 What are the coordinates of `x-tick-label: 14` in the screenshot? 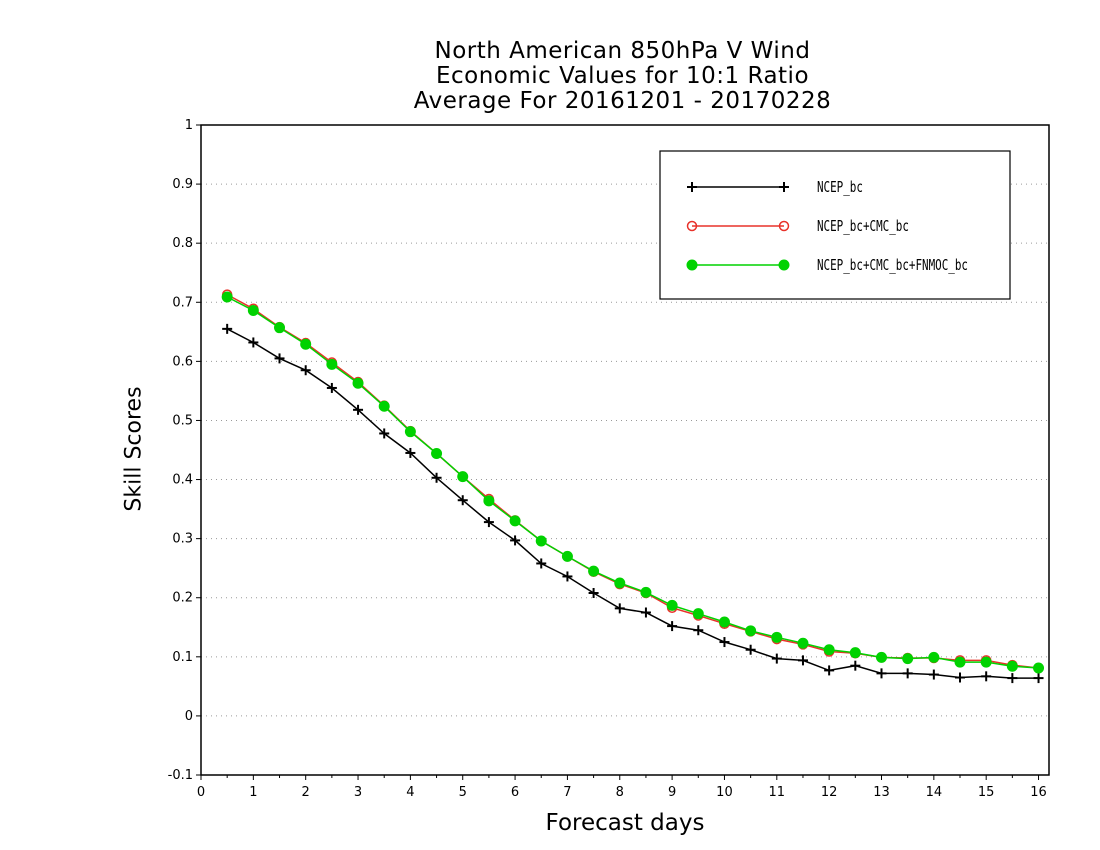 It's located at (934, 792).